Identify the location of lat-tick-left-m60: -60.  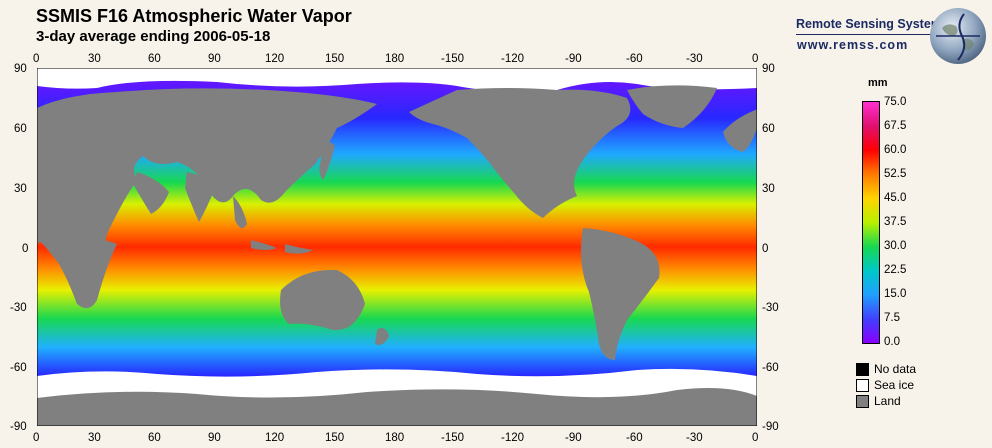
(18, 368).